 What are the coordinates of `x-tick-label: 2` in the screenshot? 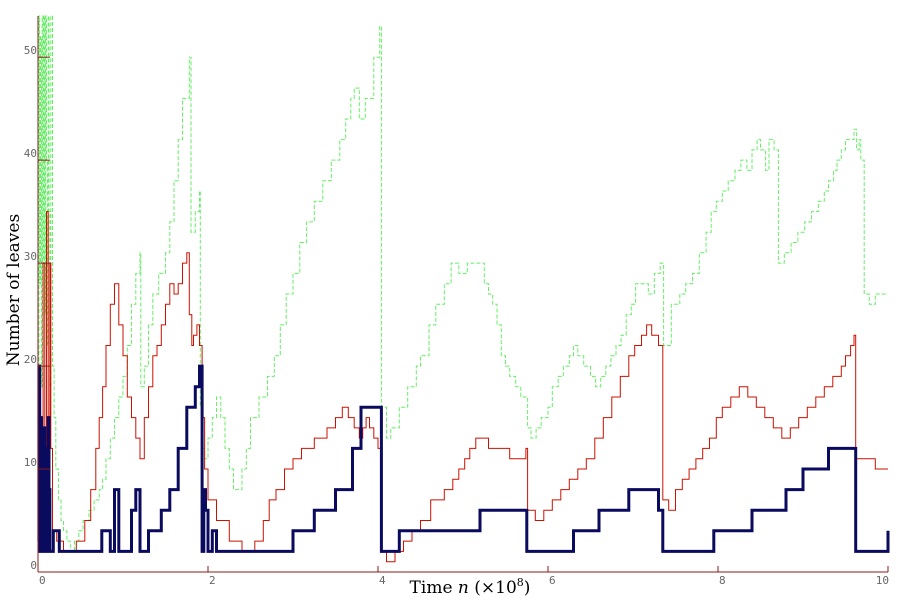 It's located at (212, 580).